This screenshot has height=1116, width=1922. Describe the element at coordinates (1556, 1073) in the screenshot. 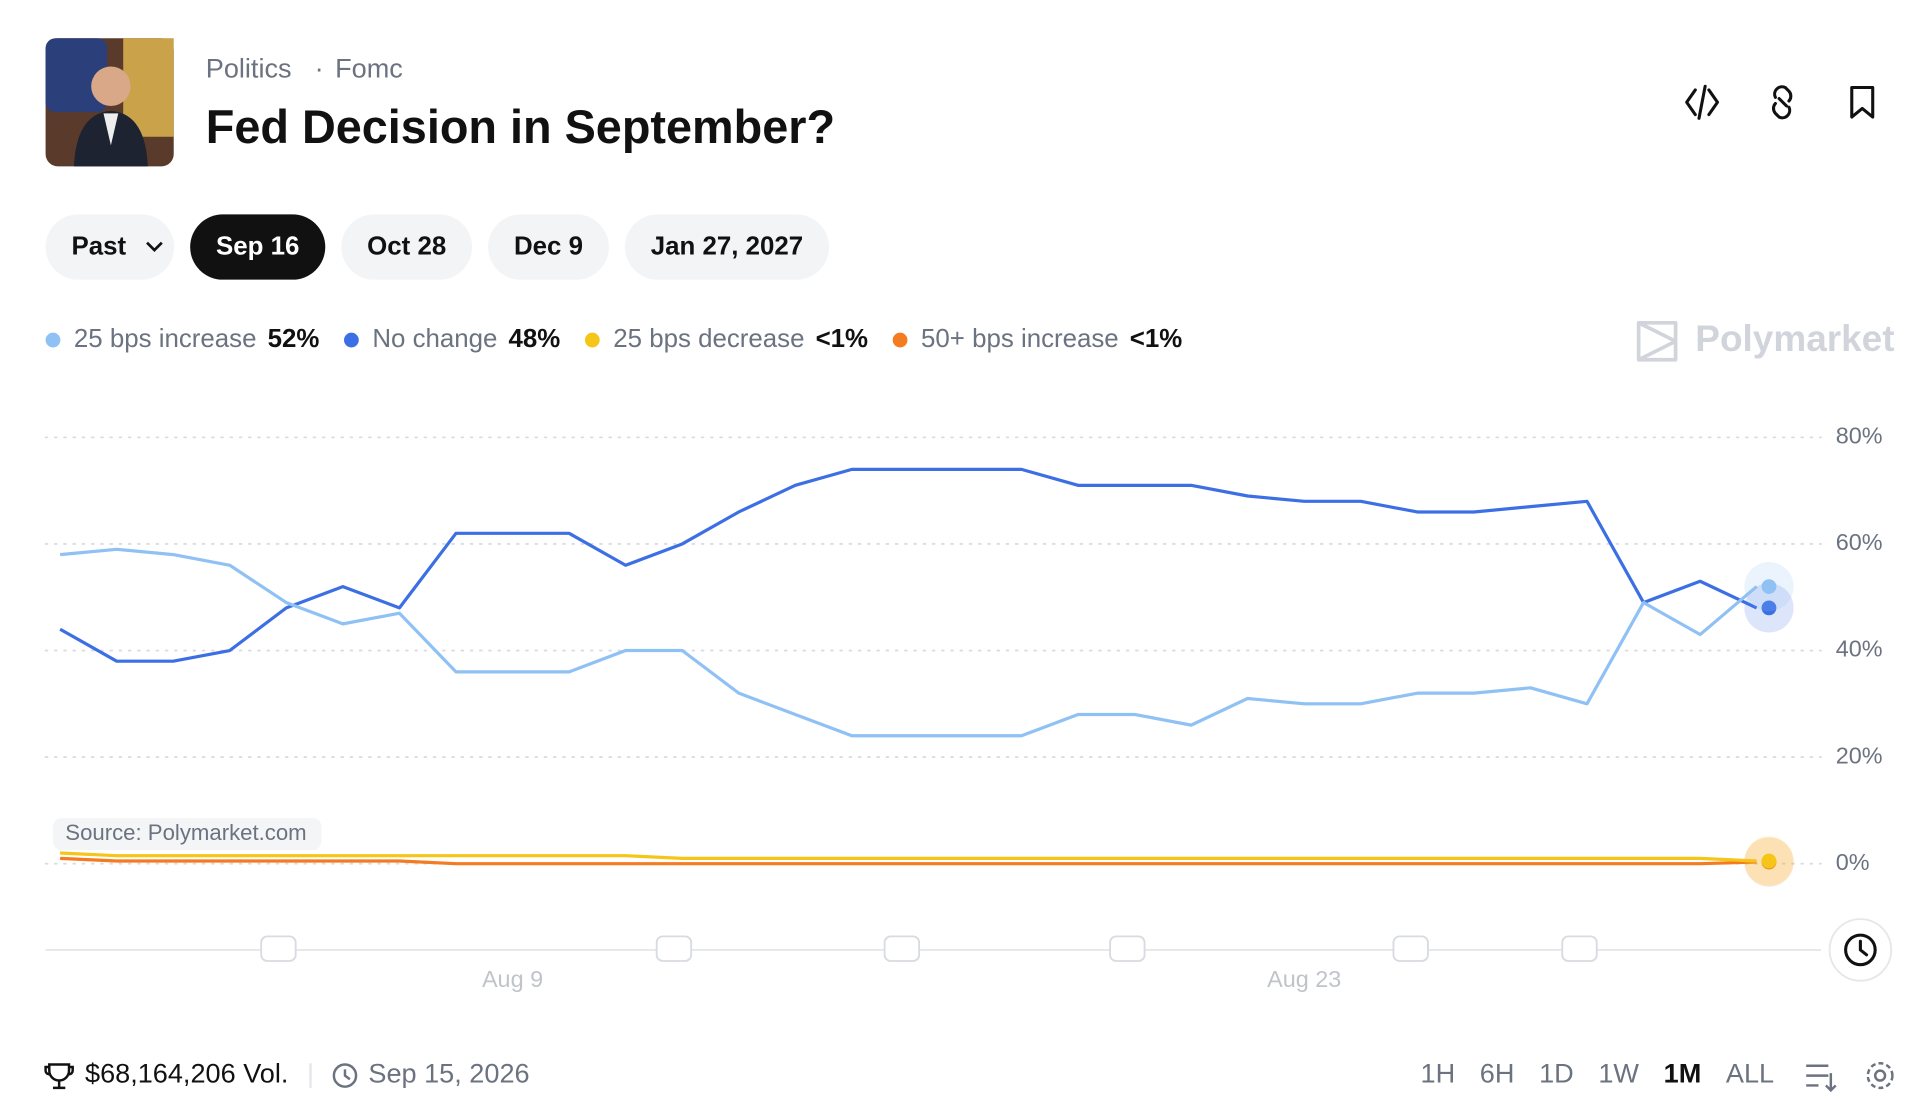

I see `range-option: 1D` at that location.